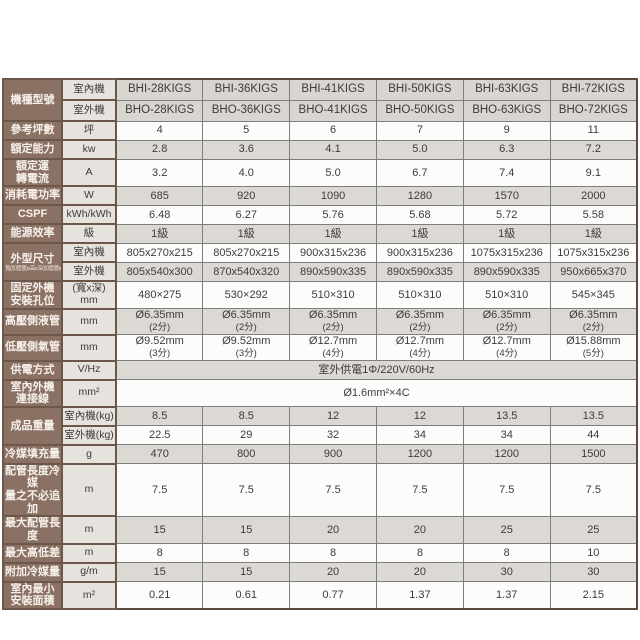 The width and height of the screenshot is (640, 640). What do you see at coordinates (246, 295) in the screenshot?
I see `data-cell: 530×292` at bounding box center [246, 295].